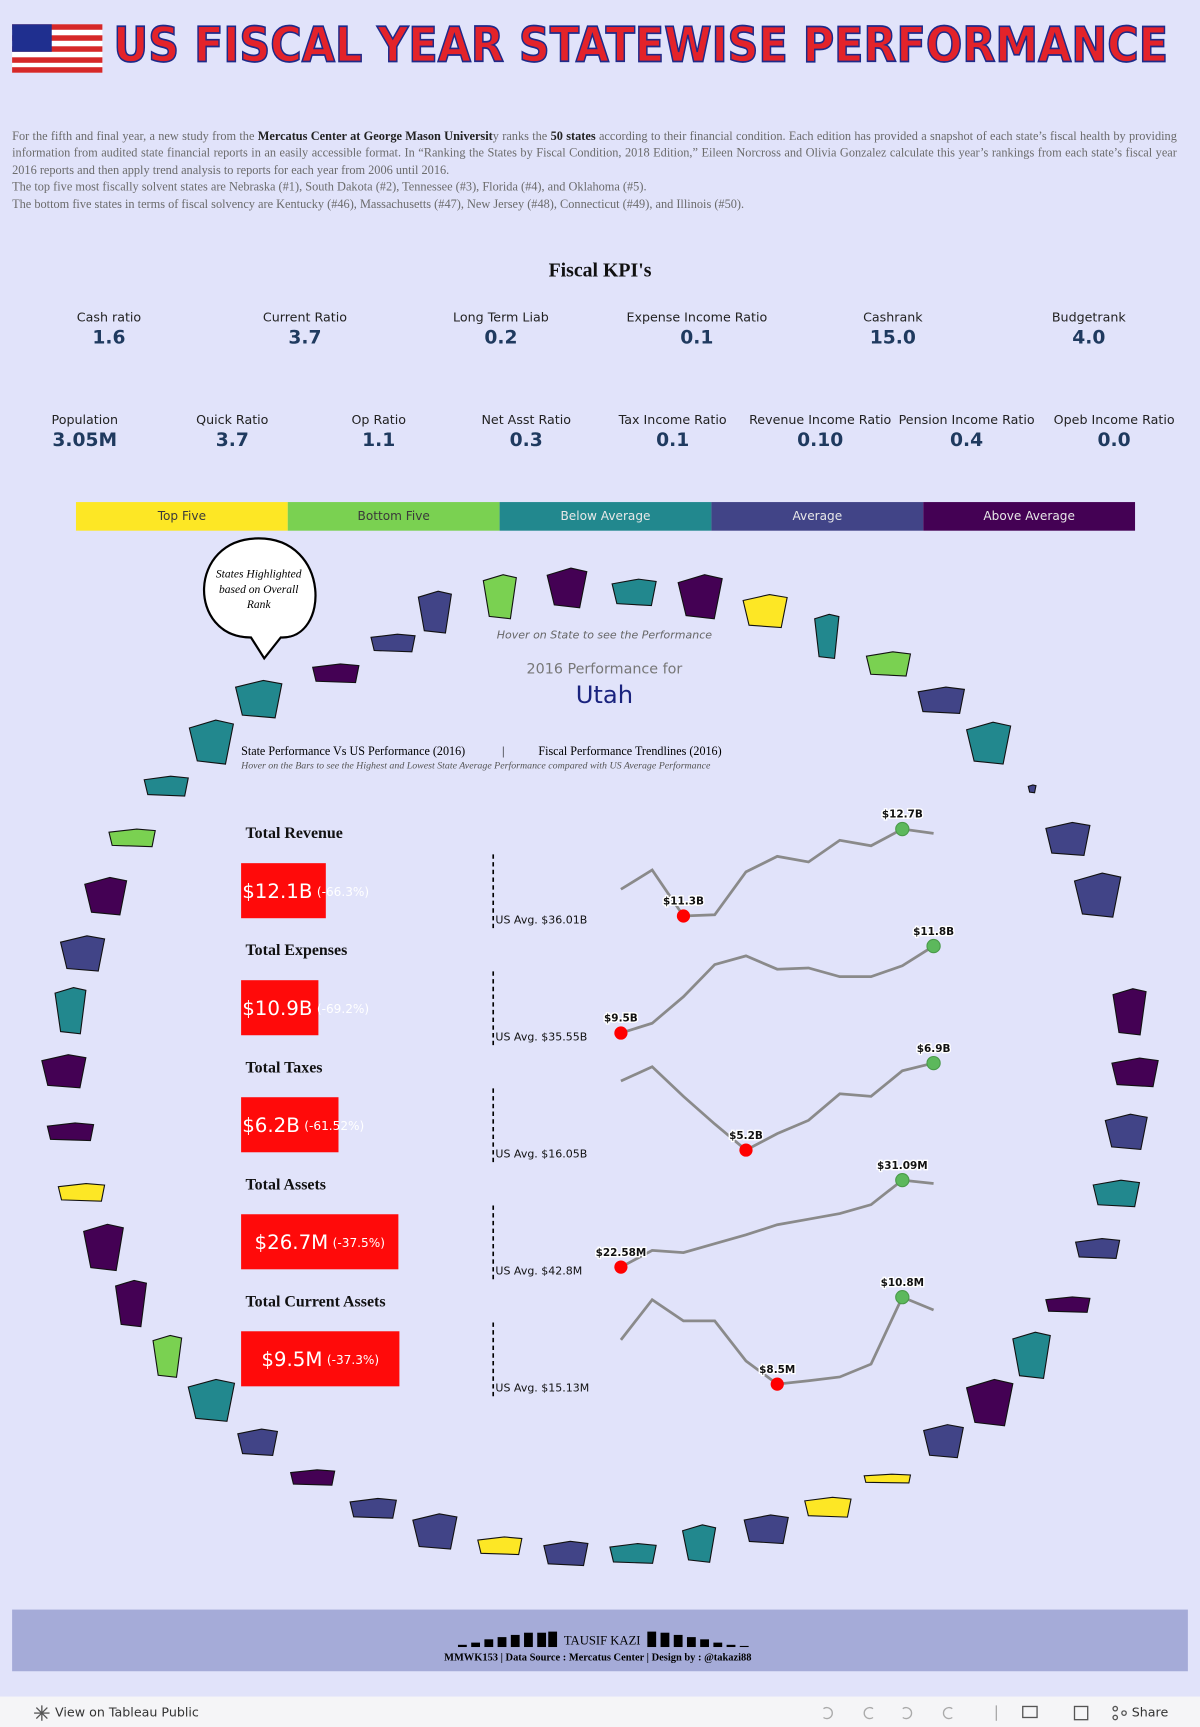  I want to click on us-average-label: US Avg. $15.13M, so click(542, 1388).